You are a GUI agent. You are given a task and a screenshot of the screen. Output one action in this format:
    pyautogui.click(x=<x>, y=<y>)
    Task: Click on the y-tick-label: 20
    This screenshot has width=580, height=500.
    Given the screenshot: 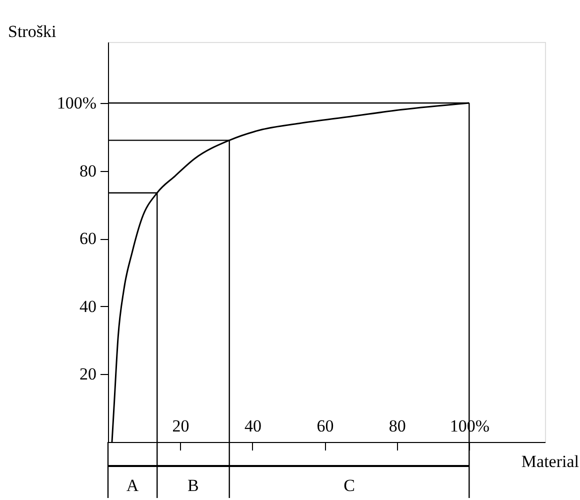 What is the action you would take?
    pyautogui.click(x=88, y=374)
    